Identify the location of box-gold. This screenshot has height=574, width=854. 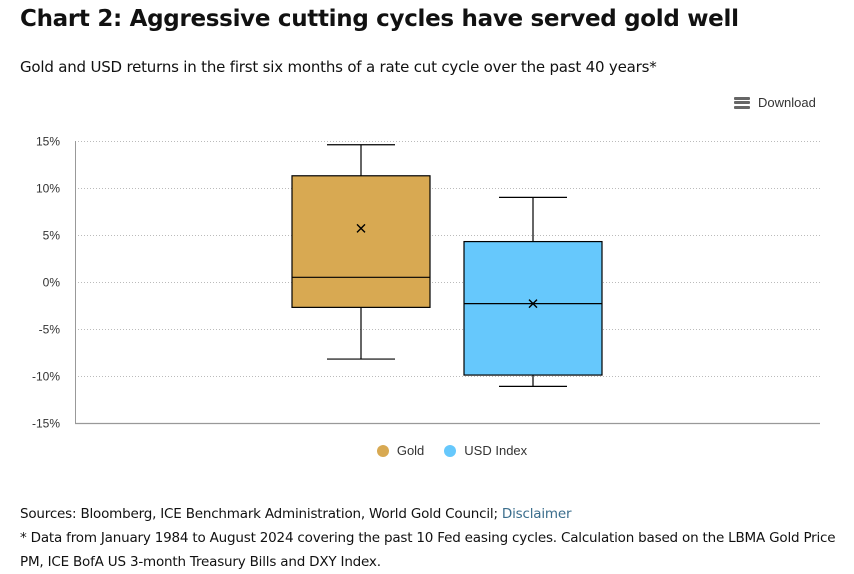
(361, 252).